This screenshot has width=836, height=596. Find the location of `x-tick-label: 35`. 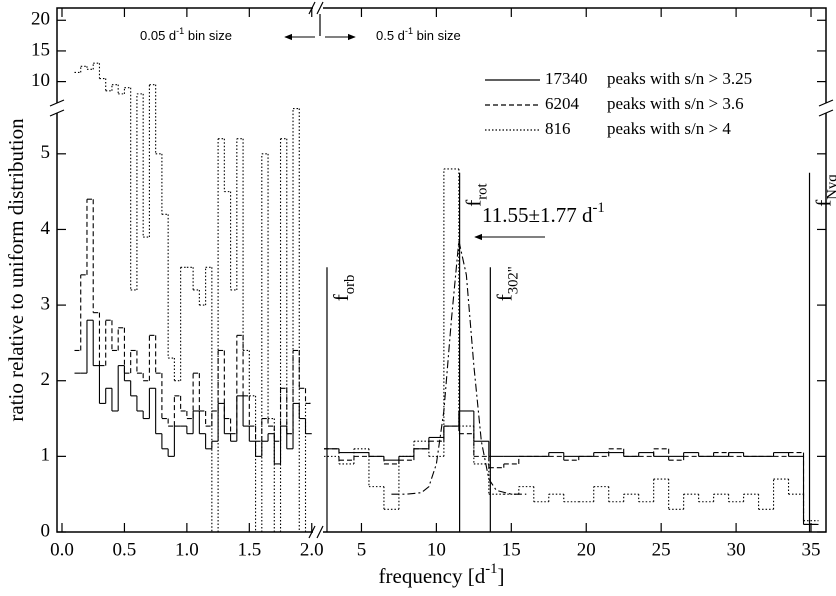

x-tick-label: 35 is located at coordinates (811, 549).